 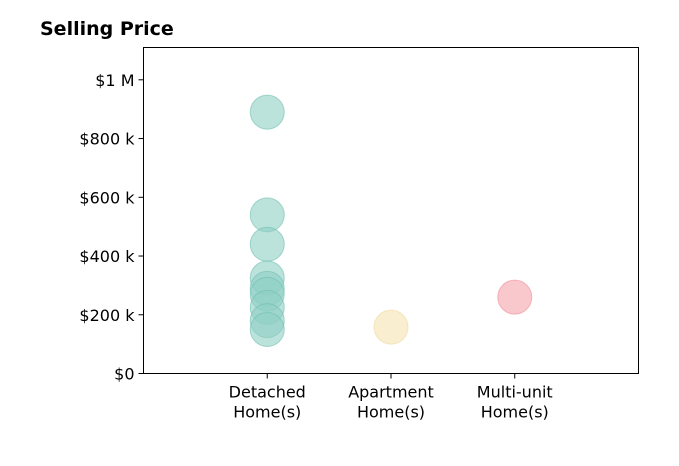 I want to click on y-tick-label: $600 k, so click(x=107, y=197).